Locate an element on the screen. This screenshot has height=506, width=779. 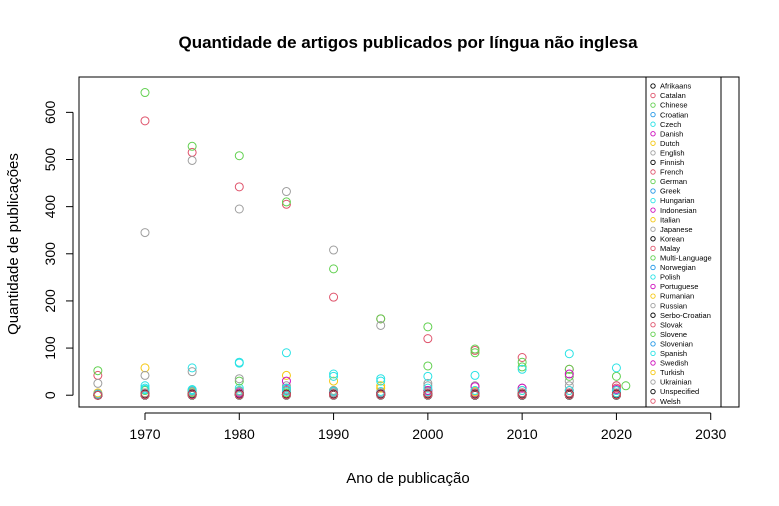
legend-label: Norwegian is located at coordinates (678, 267).